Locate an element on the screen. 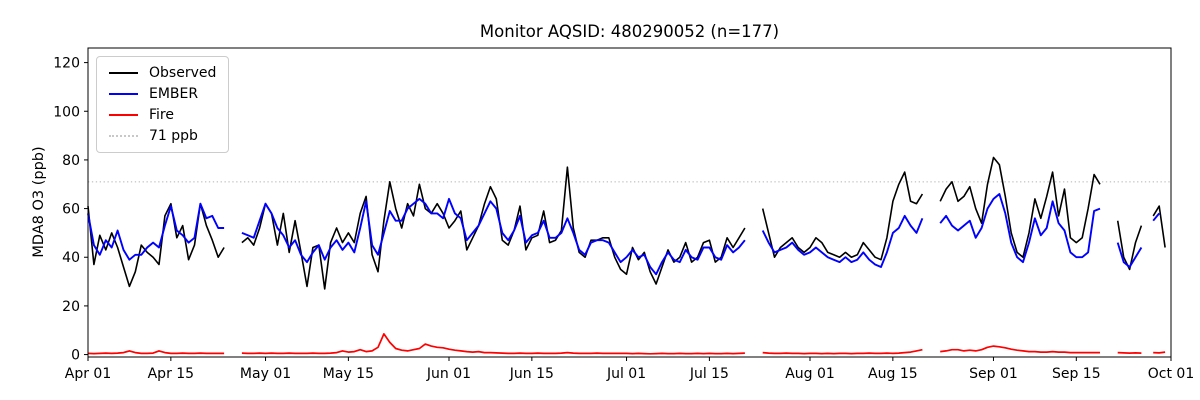 The height and width of the screenshot is (400, 1200). legend-item-fire: Fire is located at coordinates (162, 115).